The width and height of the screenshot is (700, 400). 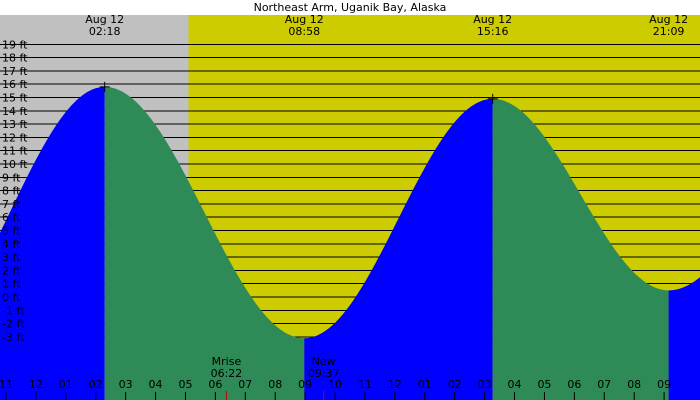 I want to click on moon-event-label: Mrise, so click(x=227, y=361).